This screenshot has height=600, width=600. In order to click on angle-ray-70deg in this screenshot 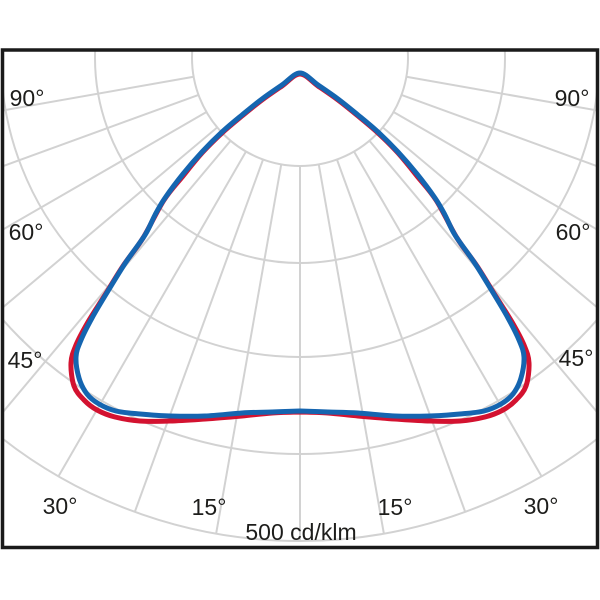, I will do `click(499, 130)`.